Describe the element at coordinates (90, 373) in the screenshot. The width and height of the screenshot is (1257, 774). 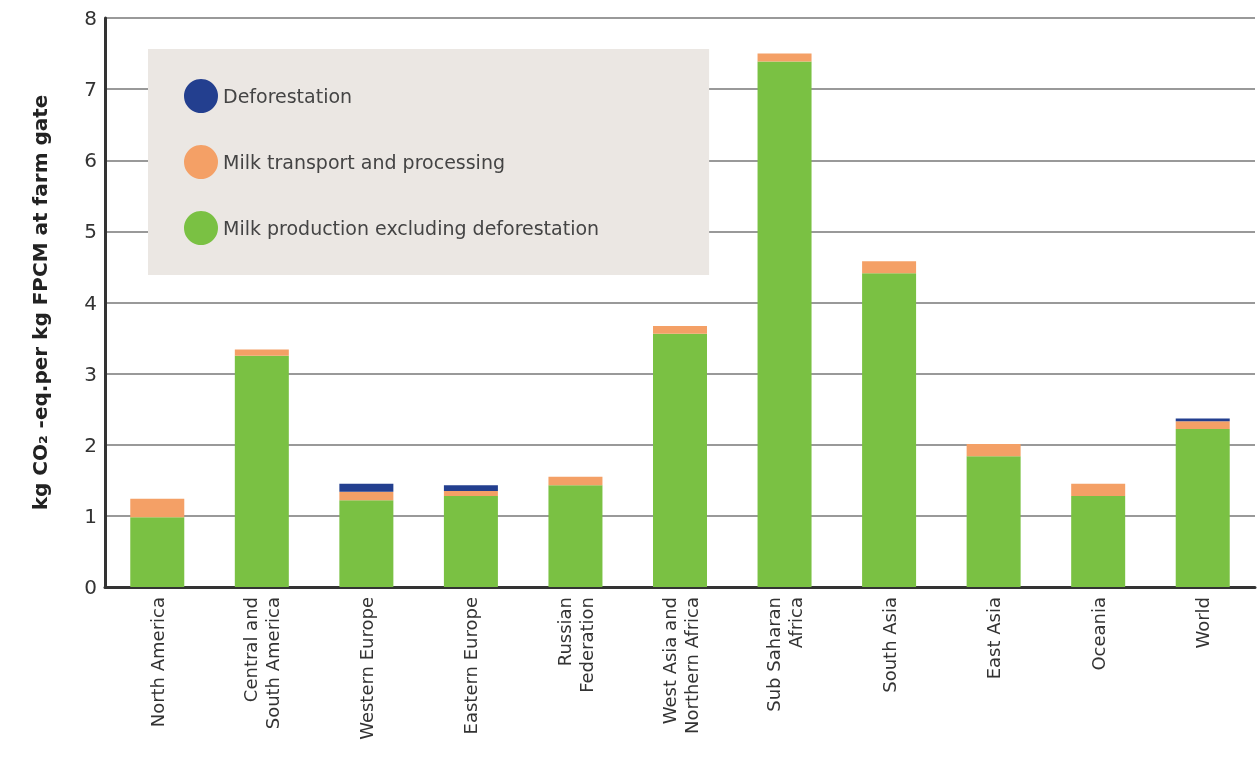
I see `y-tick-label: 3` at that location.